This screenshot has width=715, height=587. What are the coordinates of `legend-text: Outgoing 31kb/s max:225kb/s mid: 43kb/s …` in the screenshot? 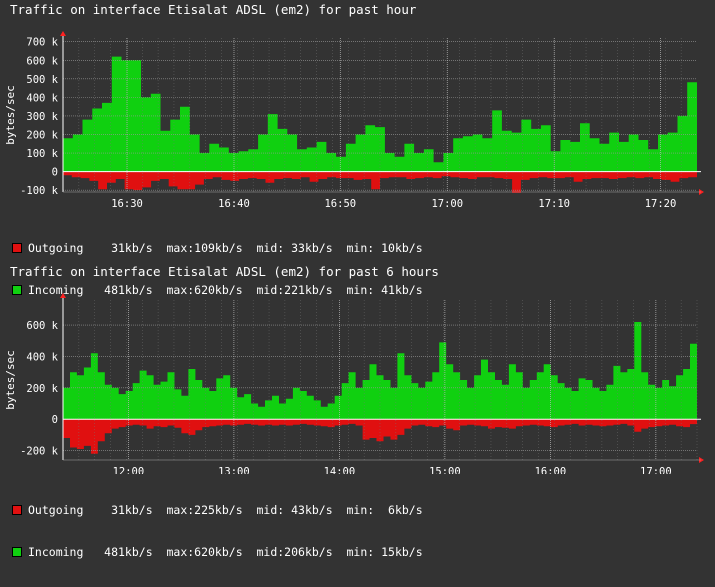 It's located at (225, 510).